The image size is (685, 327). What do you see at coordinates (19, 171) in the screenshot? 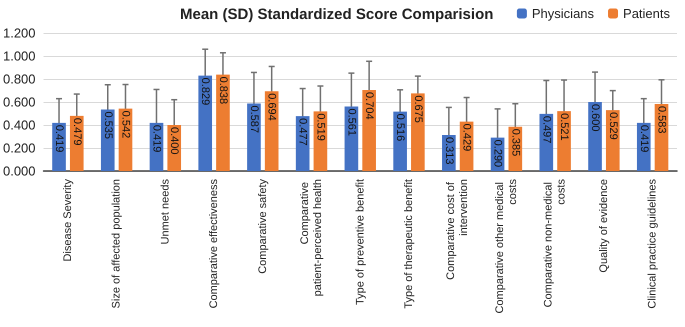
I see `y-tick-label: 0.000` at bounding box center [19, 171].